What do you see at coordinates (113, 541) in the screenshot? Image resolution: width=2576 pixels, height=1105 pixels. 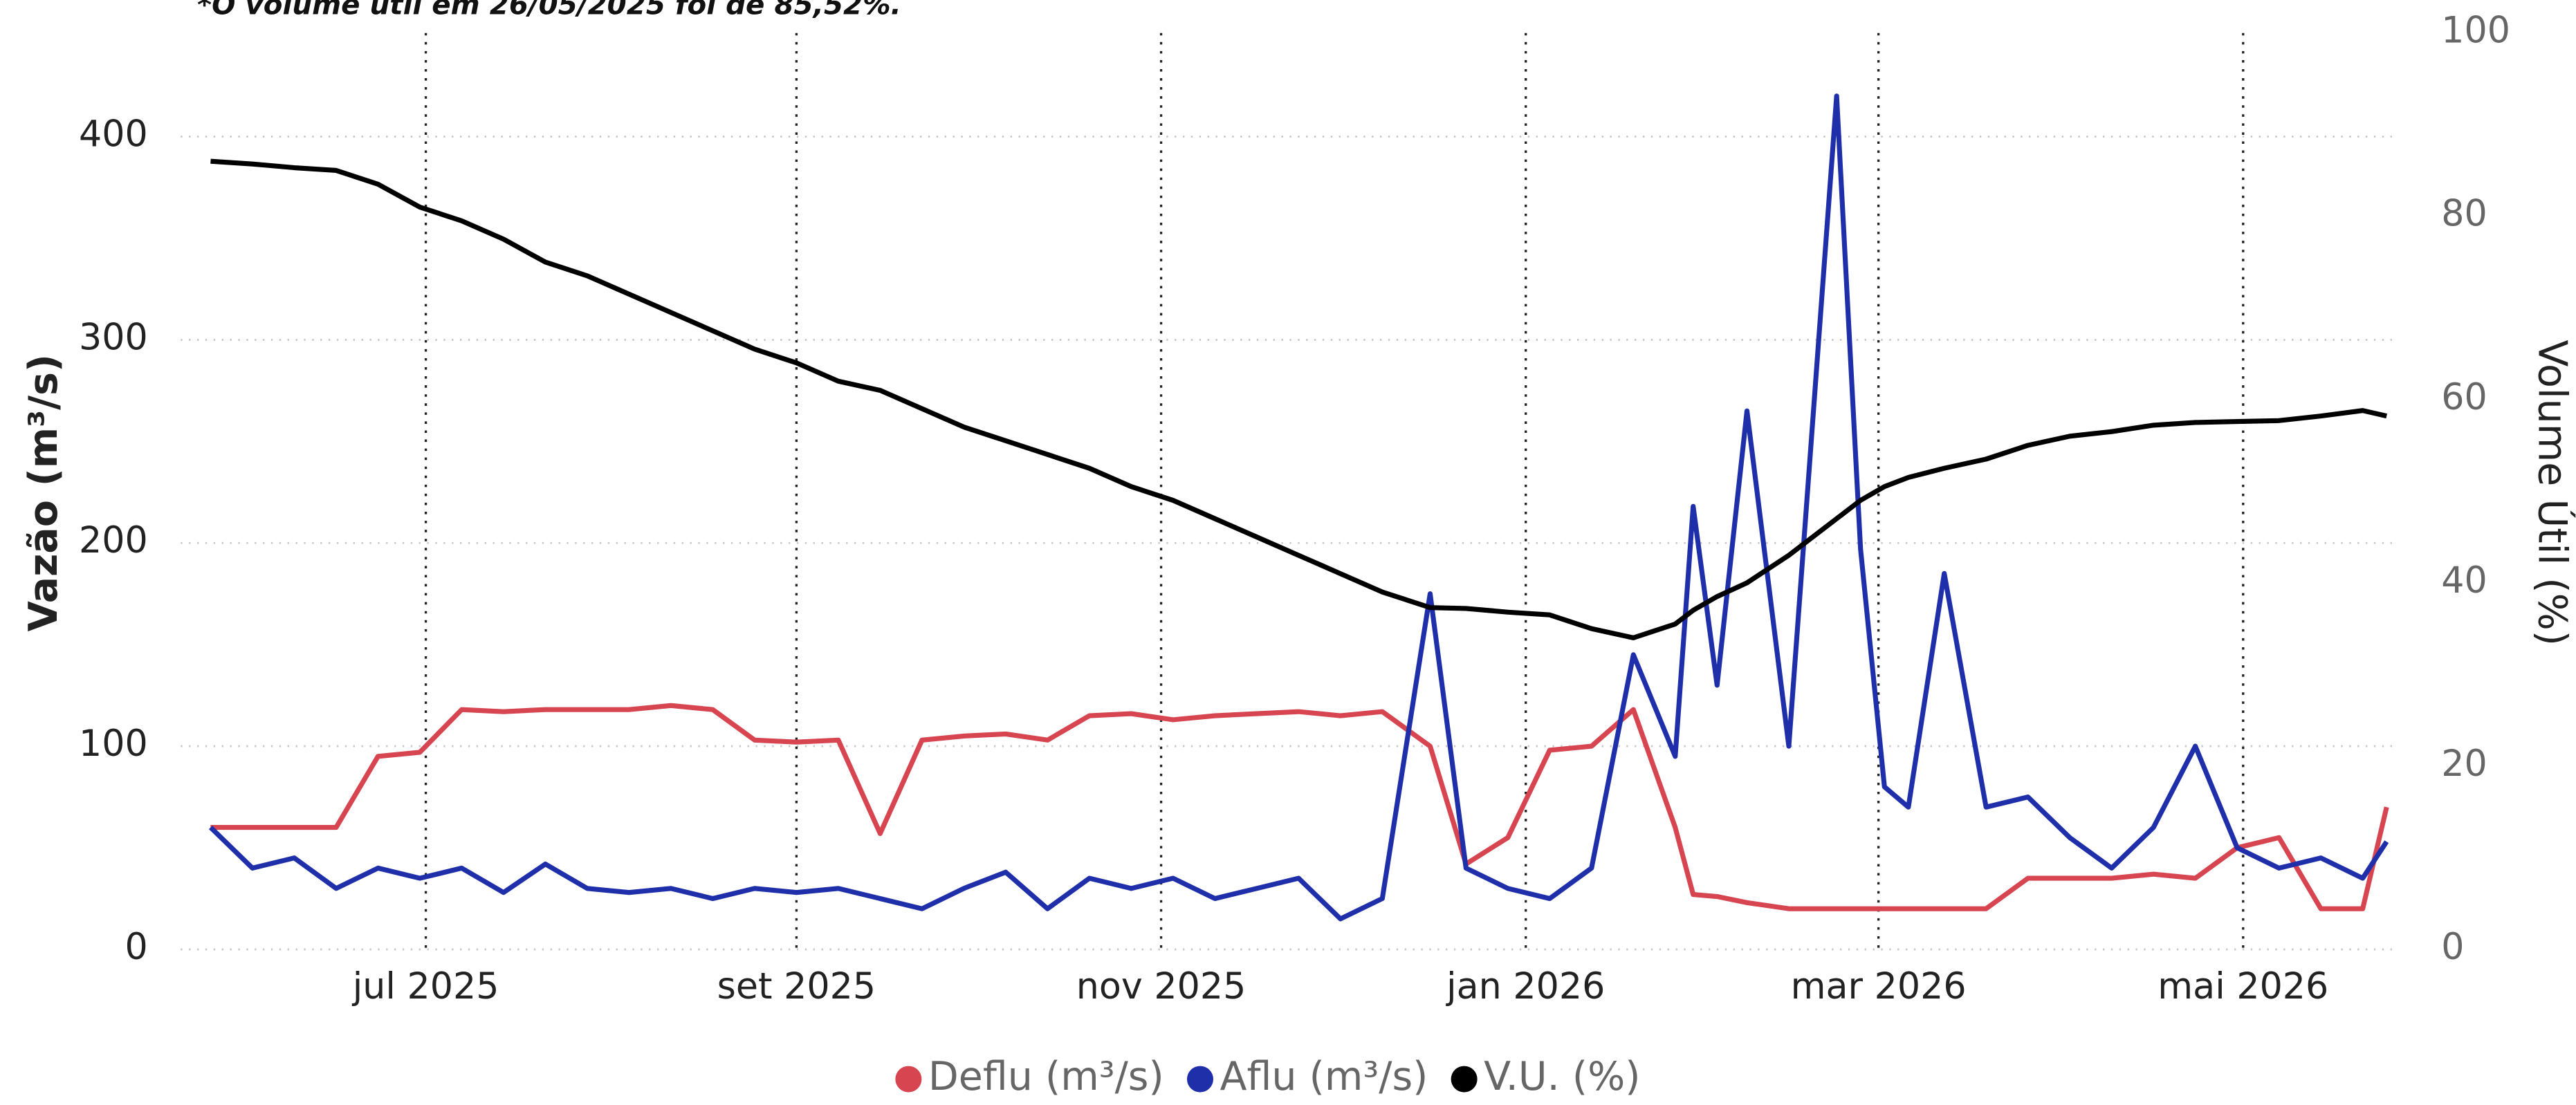 I see `y-tick-label: 200` at bounding box center [113, 541].